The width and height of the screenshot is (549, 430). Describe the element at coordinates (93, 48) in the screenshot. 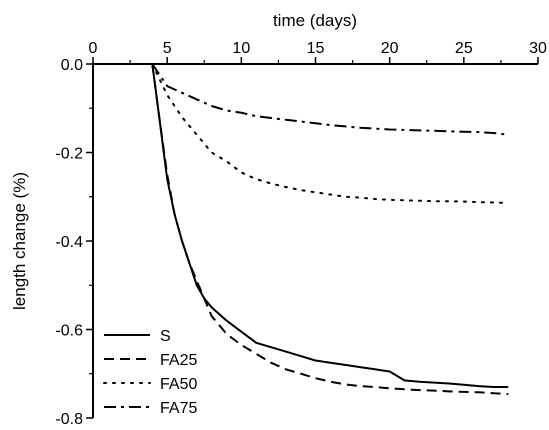

I see `x-tick-label-0: 0` at that location.